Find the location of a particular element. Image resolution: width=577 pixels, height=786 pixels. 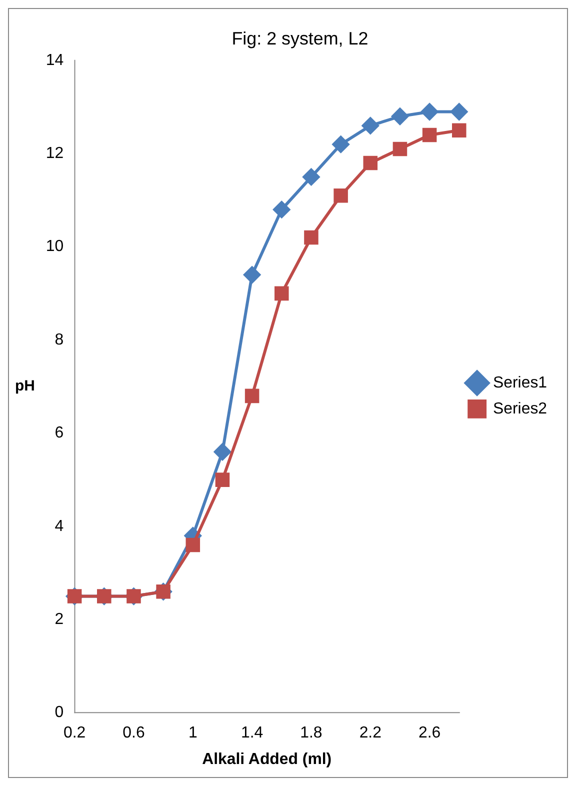

chart-title: Fig: 2 system, L2 is located at coordinates (300, 38).